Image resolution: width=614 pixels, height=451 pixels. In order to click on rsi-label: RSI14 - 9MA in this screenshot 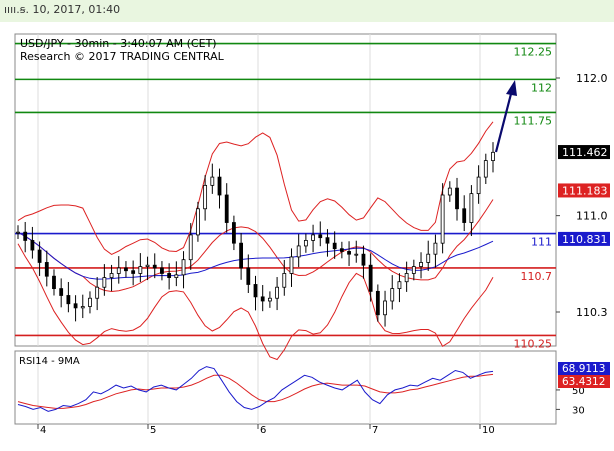, I will do `click(49, 361)`.